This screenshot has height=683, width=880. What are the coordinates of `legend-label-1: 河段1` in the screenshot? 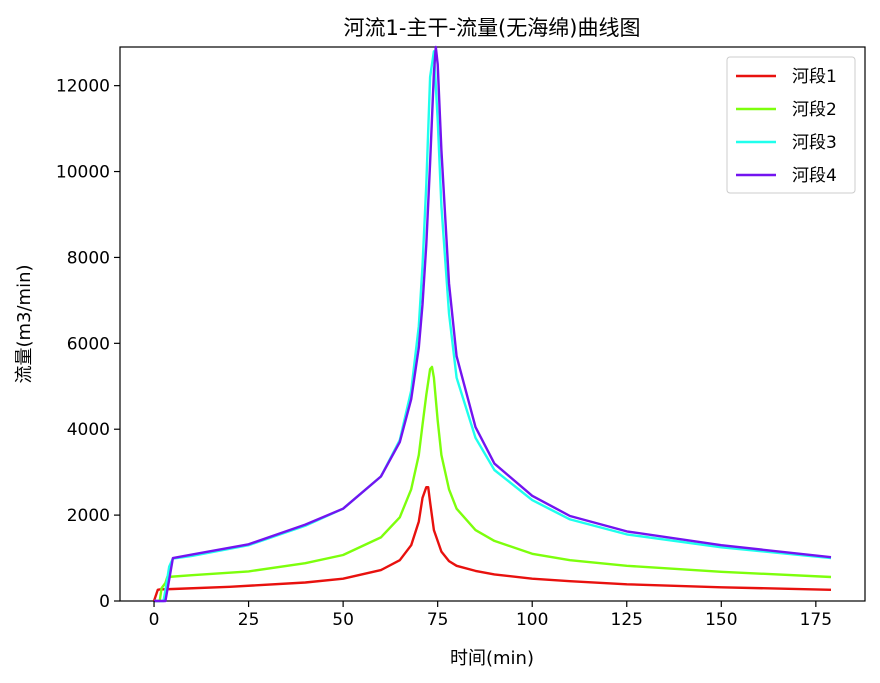 It's located at (814, 77).